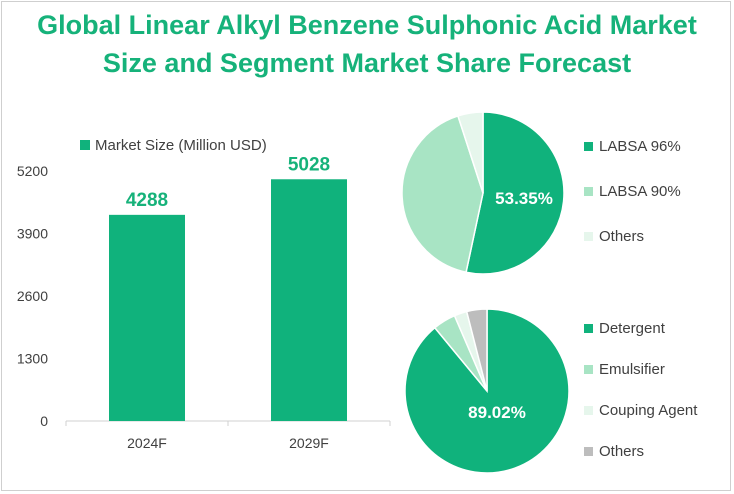  Describe the element at coordinates (309, 164) in the screenshot. I see `bar-data-label: 5028` at that location.